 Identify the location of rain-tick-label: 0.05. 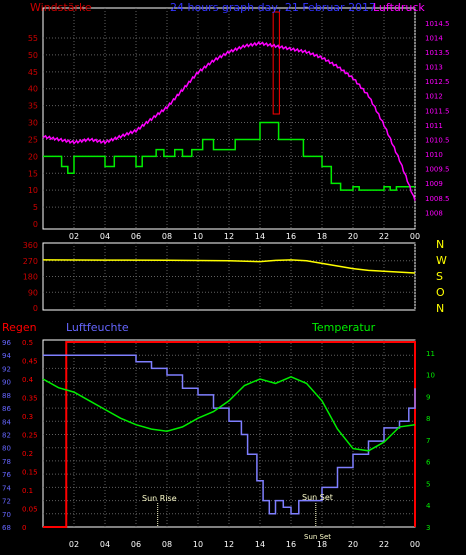
(30, 510).